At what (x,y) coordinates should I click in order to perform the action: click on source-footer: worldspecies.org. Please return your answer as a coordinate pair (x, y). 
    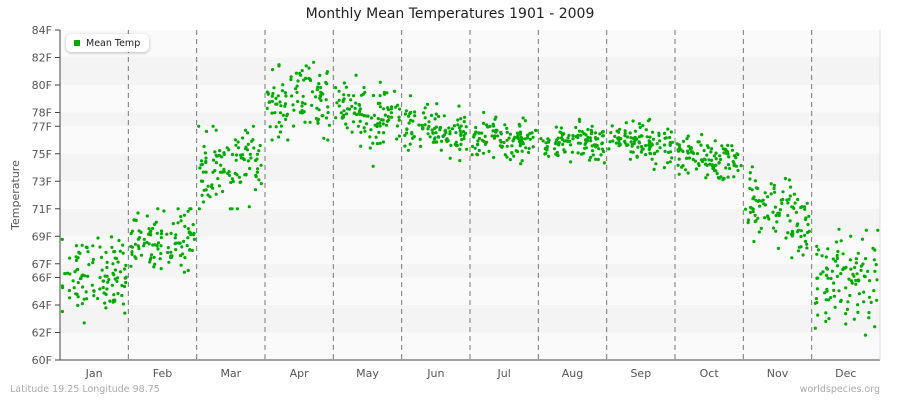
    Looking at the image, I should click on (839, 389).